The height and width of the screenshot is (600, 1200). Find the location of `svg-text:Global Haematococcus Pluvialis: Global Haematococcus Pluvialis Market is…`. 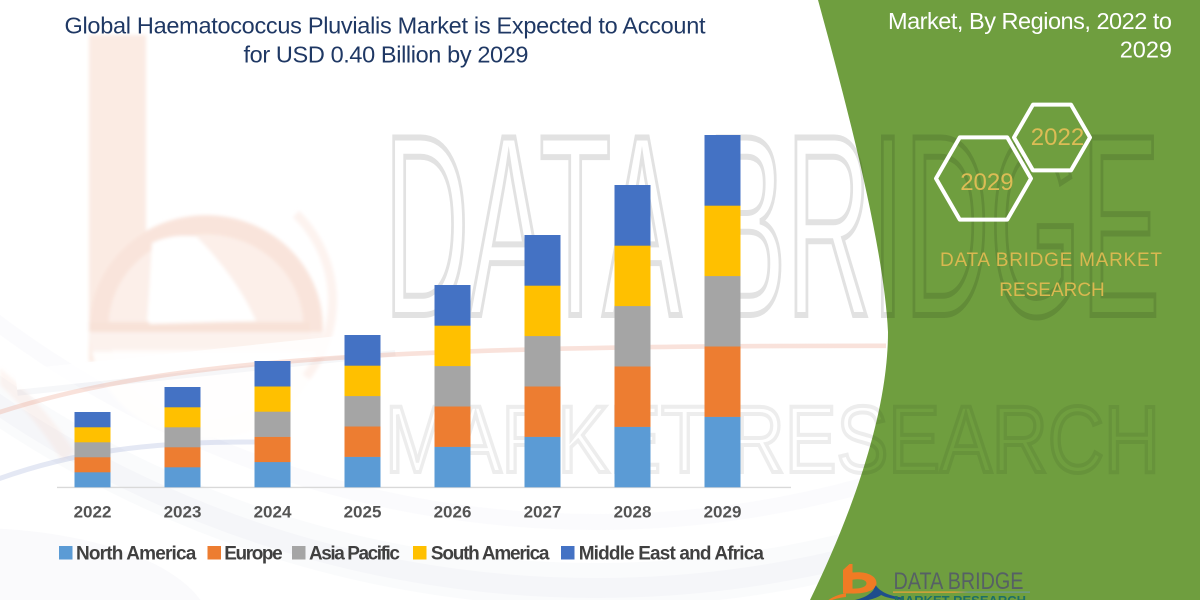

svg-text:Global Haematococcus Pluvialis: Global Haematococcus Pluvialis Market is… is located at coordinates (385, 26).